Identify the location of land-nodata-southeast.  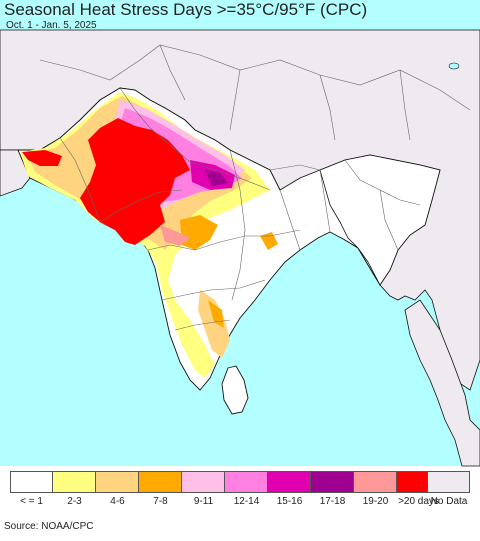
(442, 383).